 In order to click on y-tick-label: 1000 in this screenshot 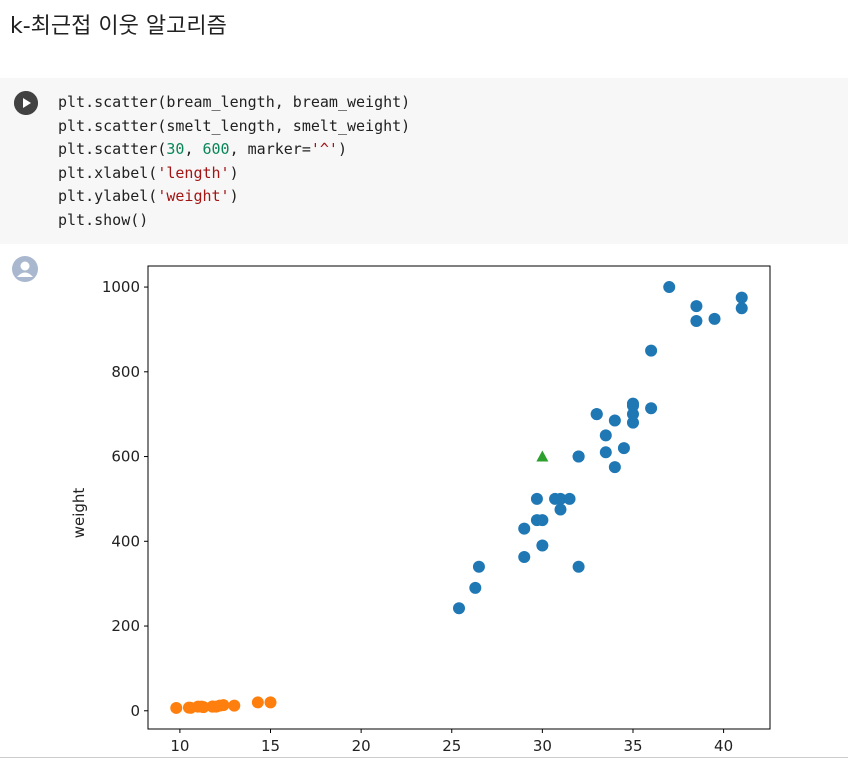, I will do `click(121, 287)`.